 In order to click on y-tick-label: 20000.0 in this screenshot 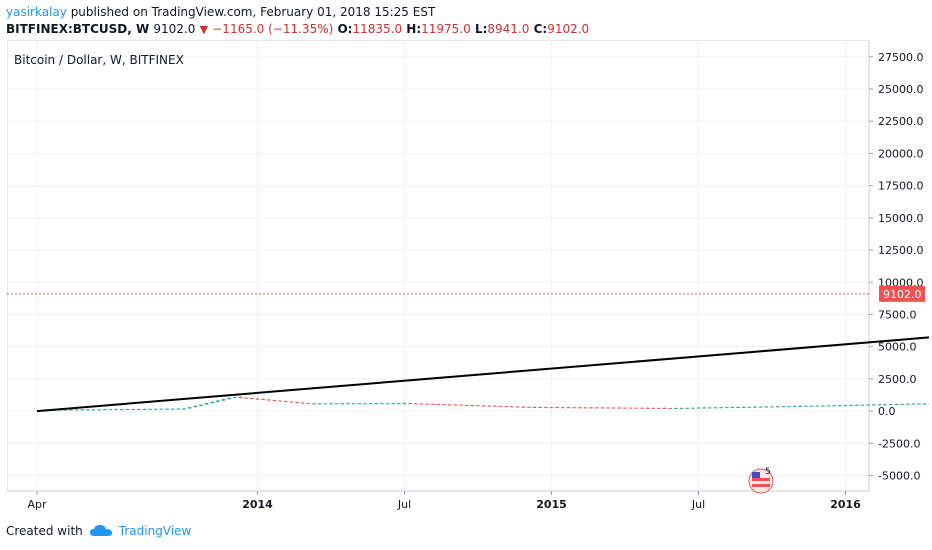, I will do `click(901, 153)`.